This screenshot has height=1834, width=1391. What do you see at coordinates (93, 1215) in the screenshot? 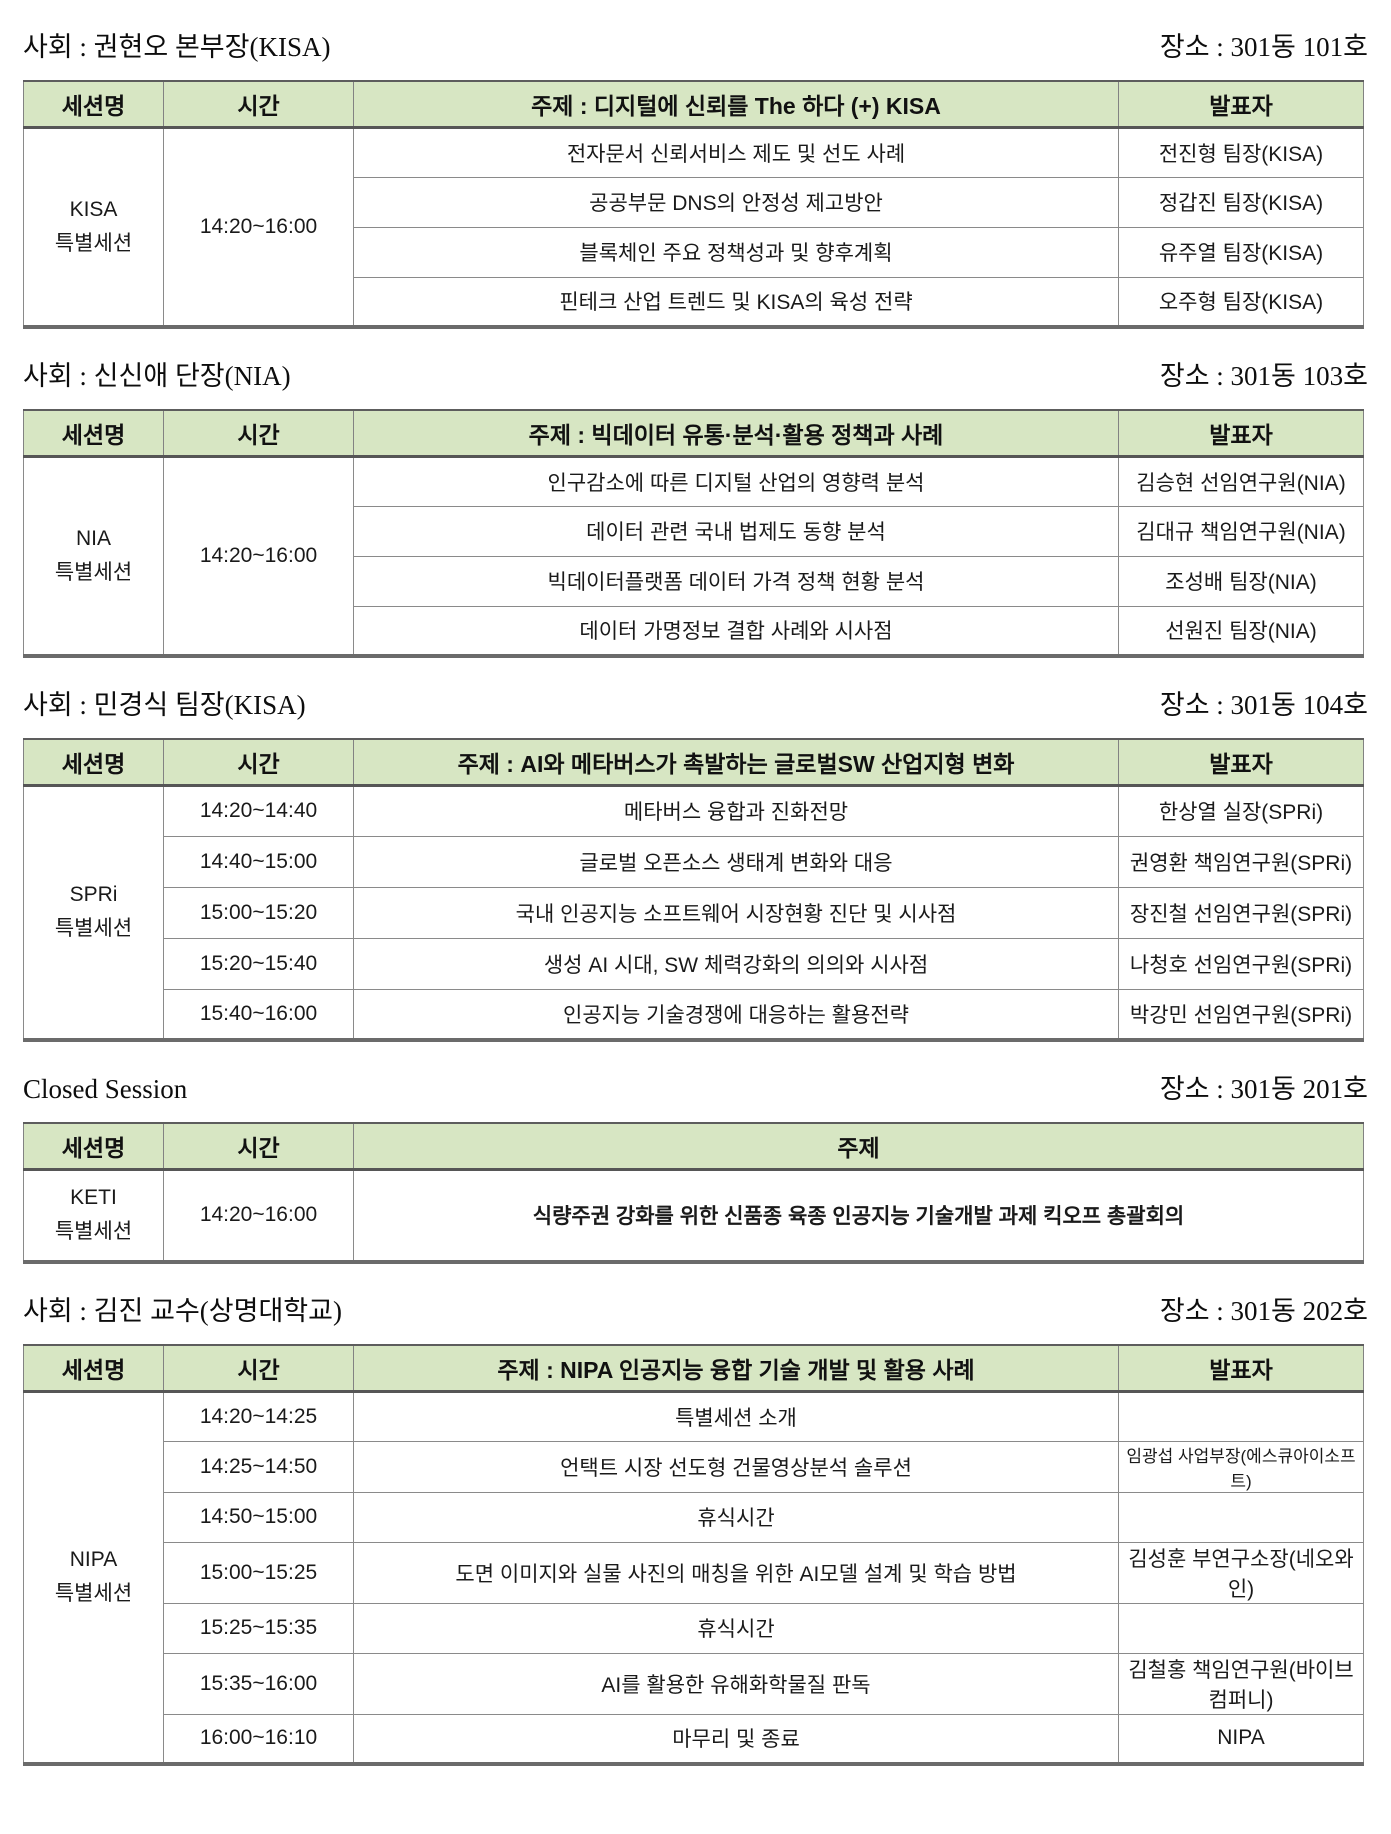
I see `session-name-cell: KETI 특별세션` at bounding box center [93, 1215].